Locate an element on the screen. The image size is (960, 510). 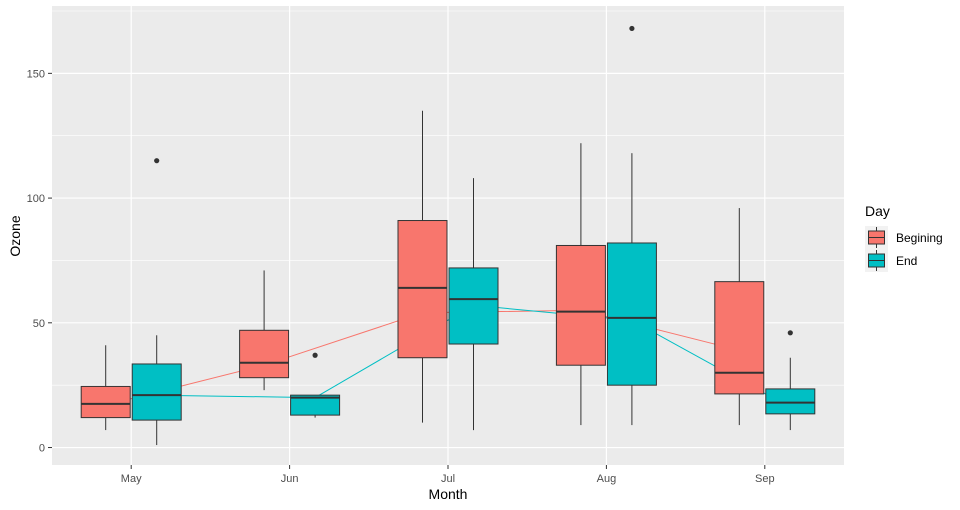
x-tick-label: May is located at coordinates (131, 479).